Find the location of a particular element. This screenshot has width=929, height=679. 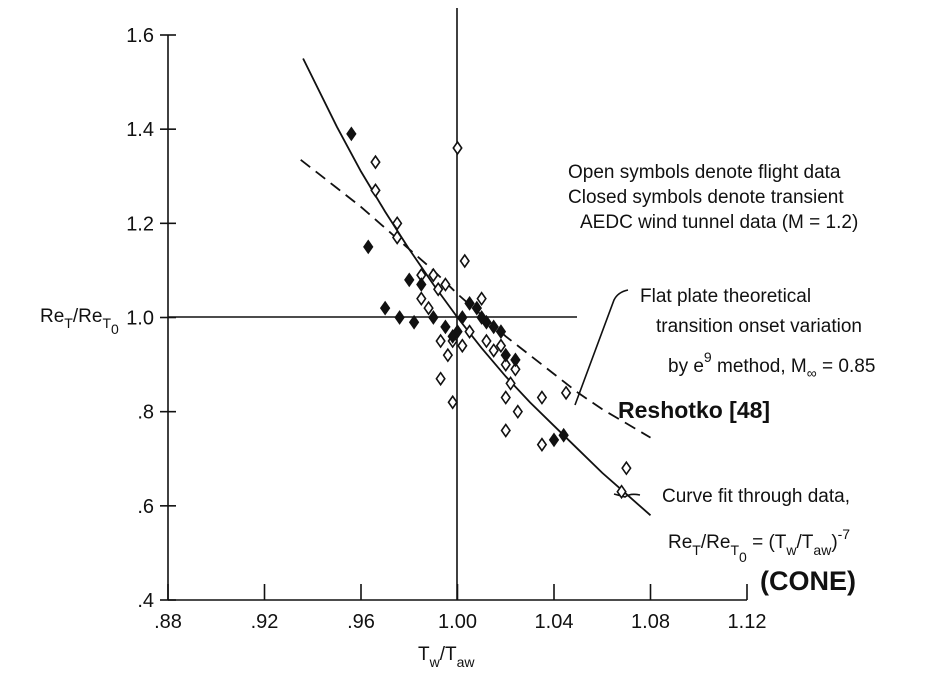

annotation: Reshotko [48] is located at coordinates (694, 410).